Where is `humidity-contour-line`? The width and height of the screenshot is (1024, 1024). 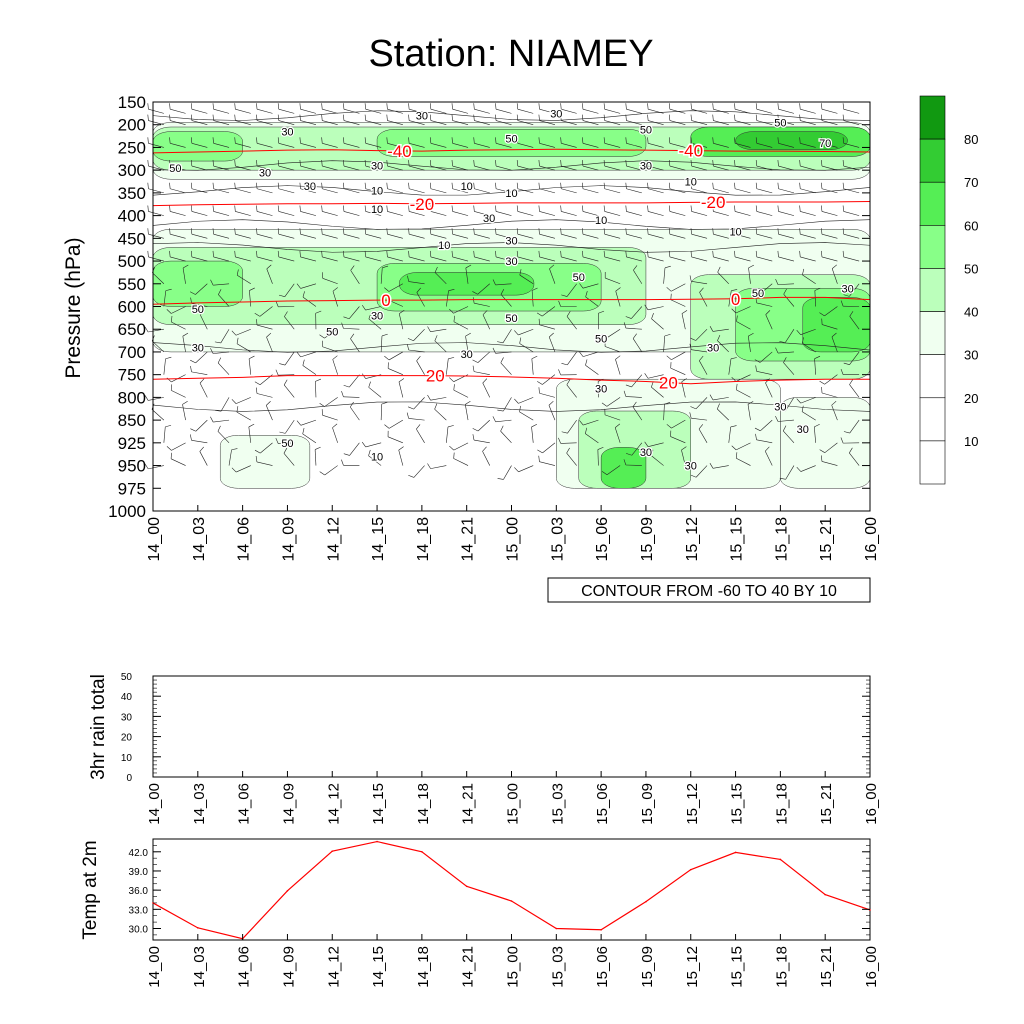 humidity-contour-line is located at coordinates (511, 165).